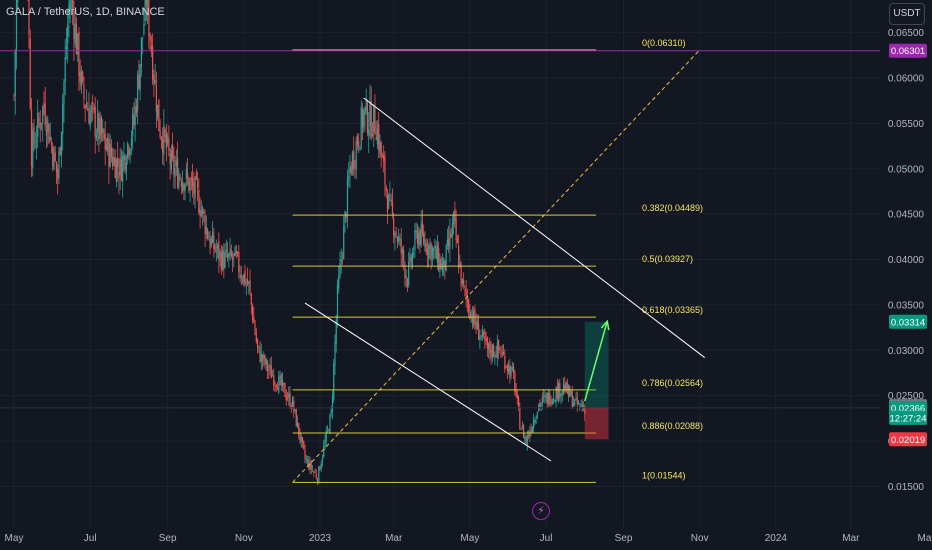 This screenshot has height=550, width=932. What do you see at coordinates (541, 511) in the screenshot?
I see `lightning-icon: ⚡` at bounding box center [541, 511].